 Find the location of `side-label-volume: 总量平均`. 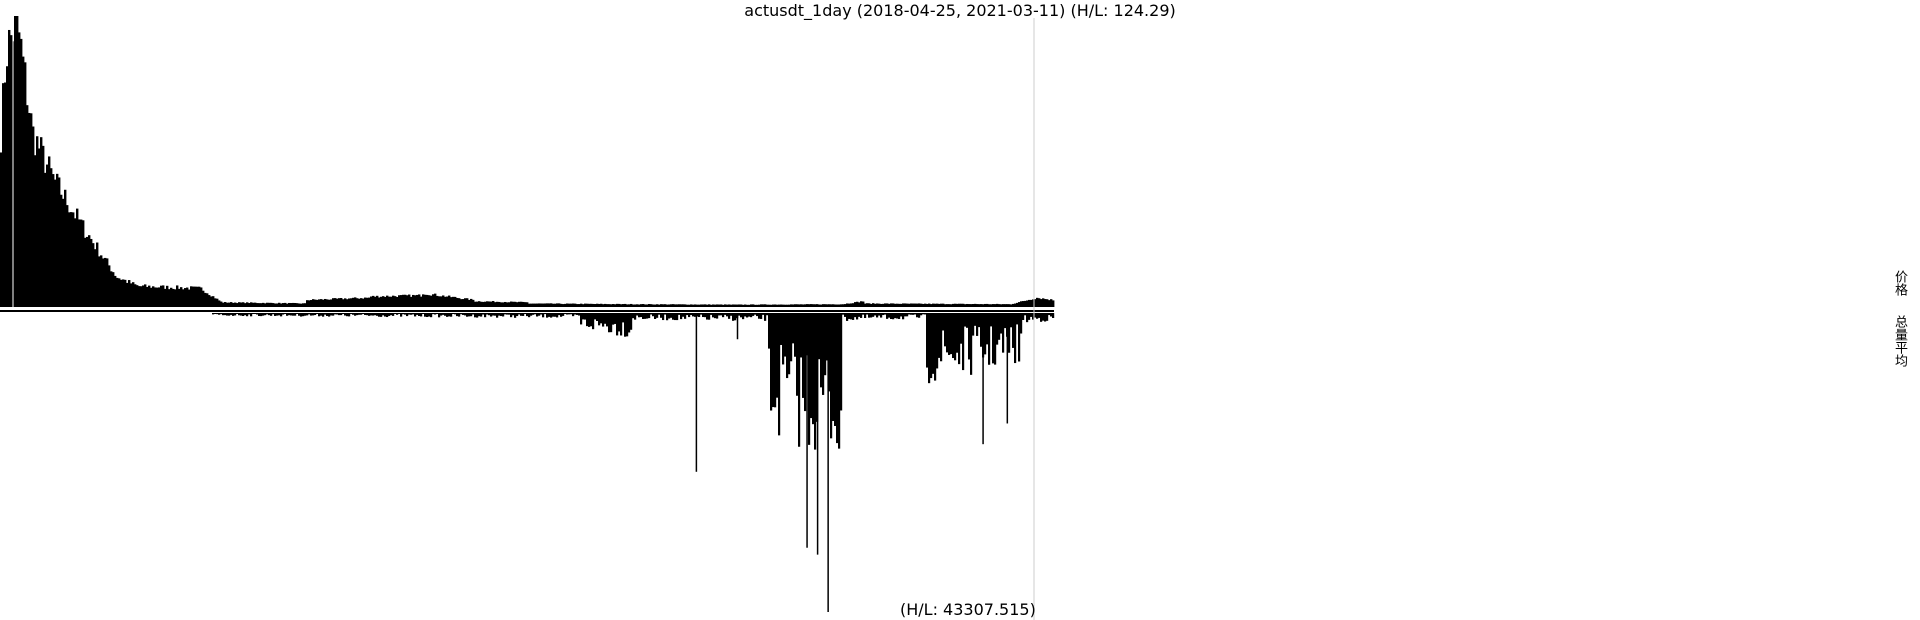

side-label-volume: 总量平均 is located at coordinates (1899, 341).